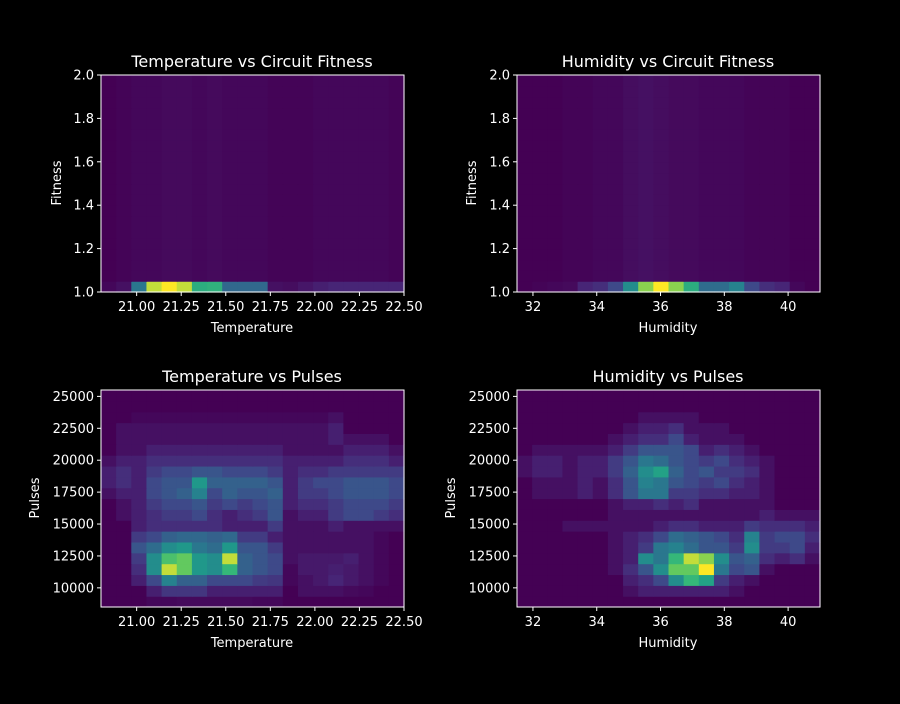 The width and height of the screenshot is (900, 704). What do you see at coordinates (499, 162) in the screenshot?
I see `y-tick-label: 1.6` at bounding box center [499, 162].